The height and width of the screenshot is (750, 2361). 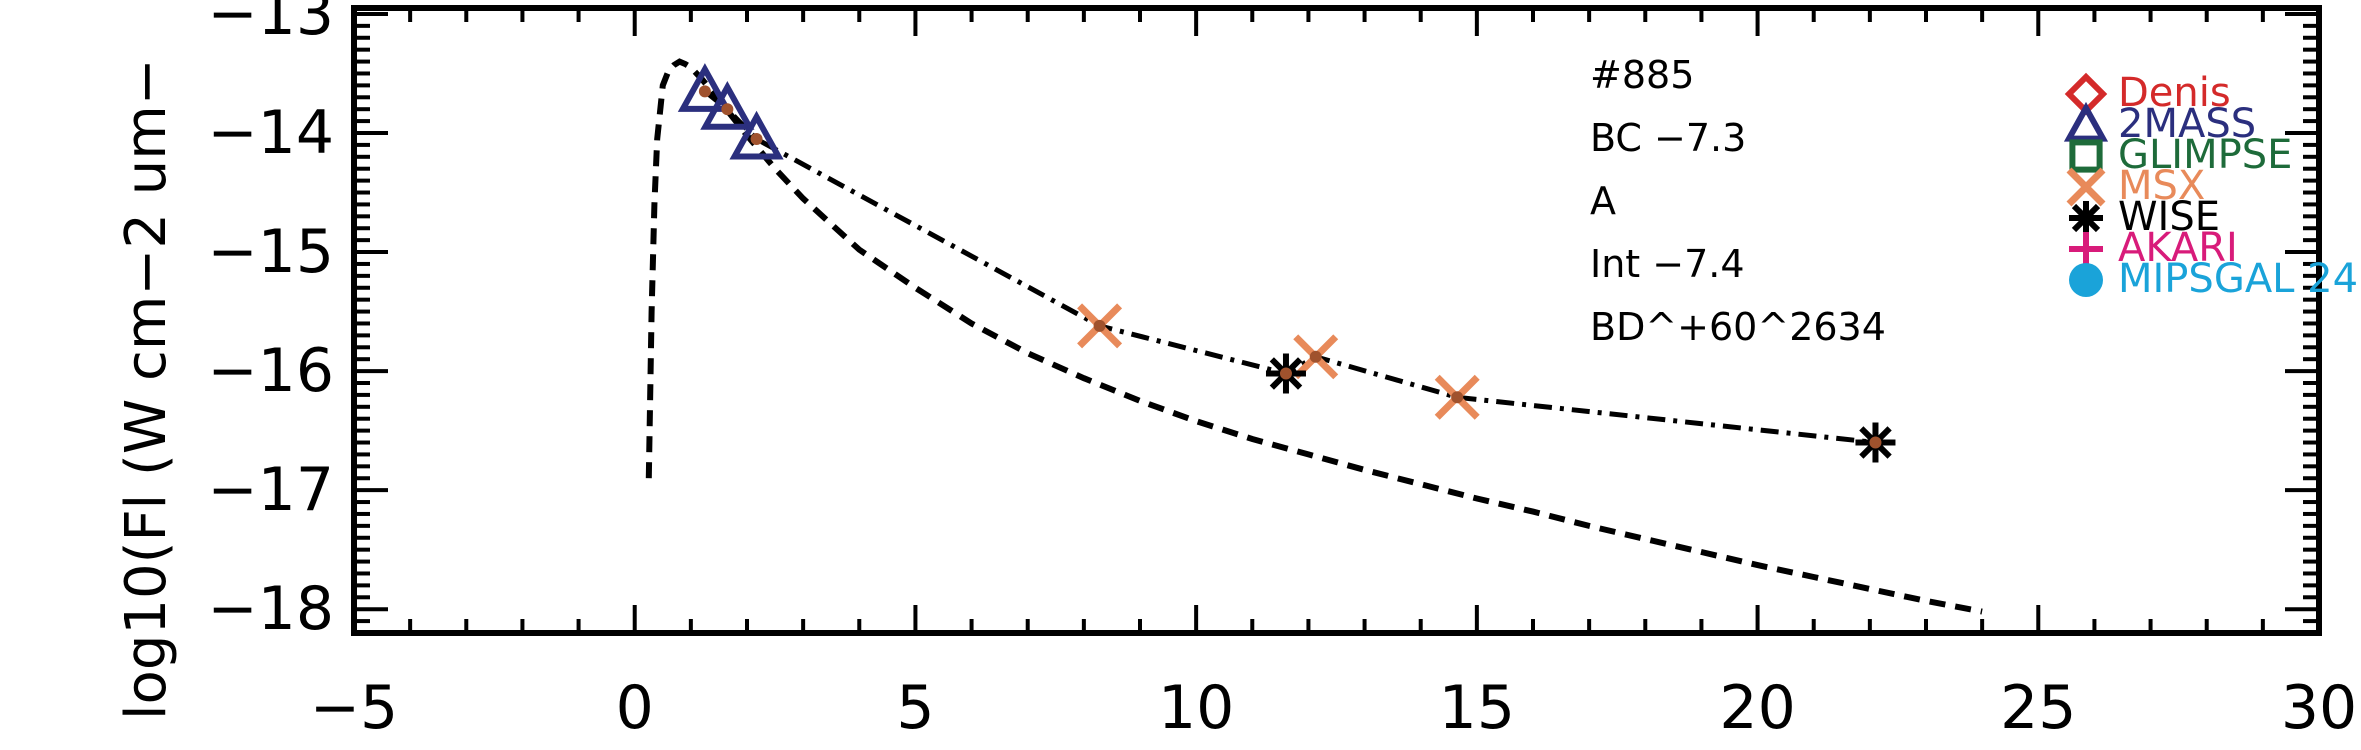 What do you see at coordinates (2174, 93) in the screenshot?
I see `legend-label: Denis` at bounding box center [2174, 93].